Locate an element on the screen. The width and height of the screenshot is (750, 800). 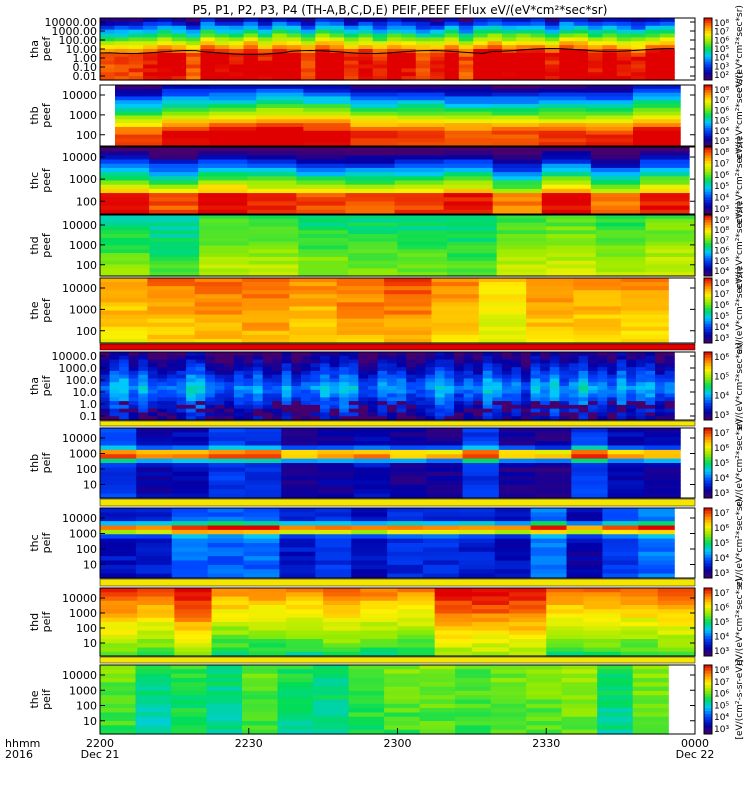
colorbar-tick-label: 10⁷ is located at coordinates (721, 101).